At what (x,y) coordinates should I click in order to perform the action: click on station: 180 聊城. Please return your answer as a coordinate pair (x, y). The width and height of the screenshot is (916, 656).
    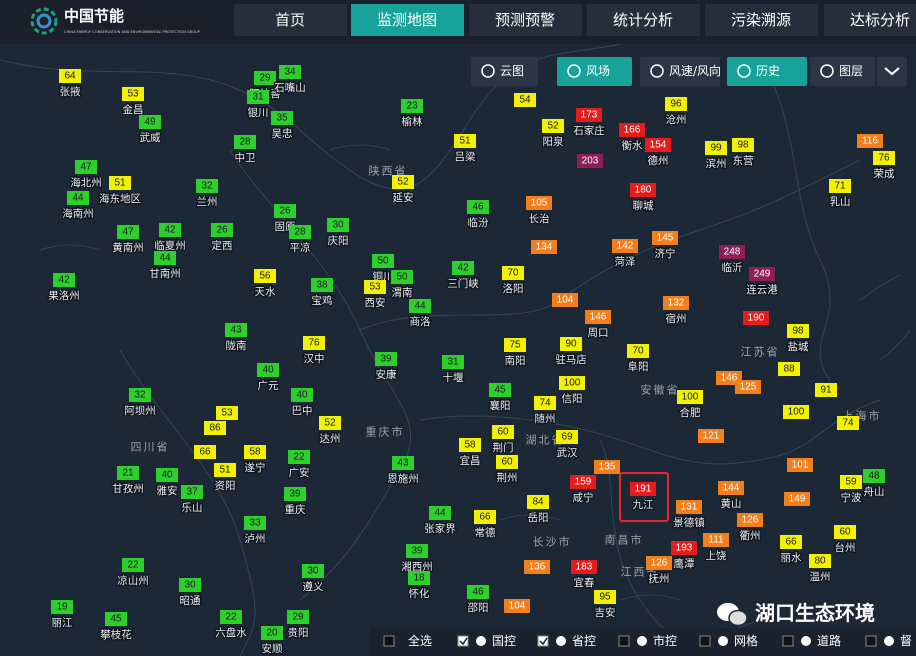
    Looking at the image, I should click on (643, 198).